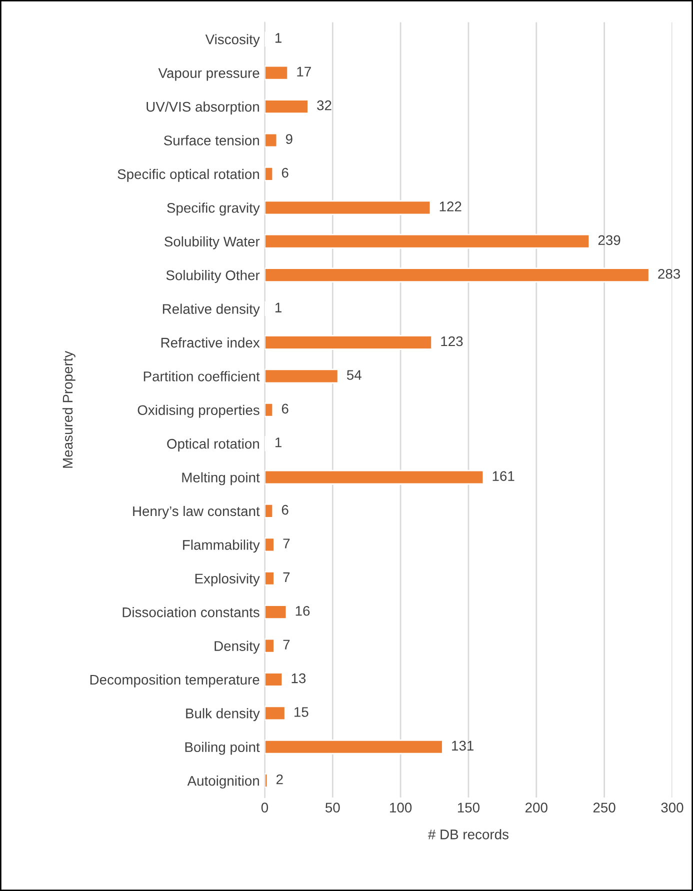 This screenshot has width=693, height=891. What do you see at coordinates (301, 712) in the screenshot?
I see `data-label: 15` at bounding box center [301, 712].